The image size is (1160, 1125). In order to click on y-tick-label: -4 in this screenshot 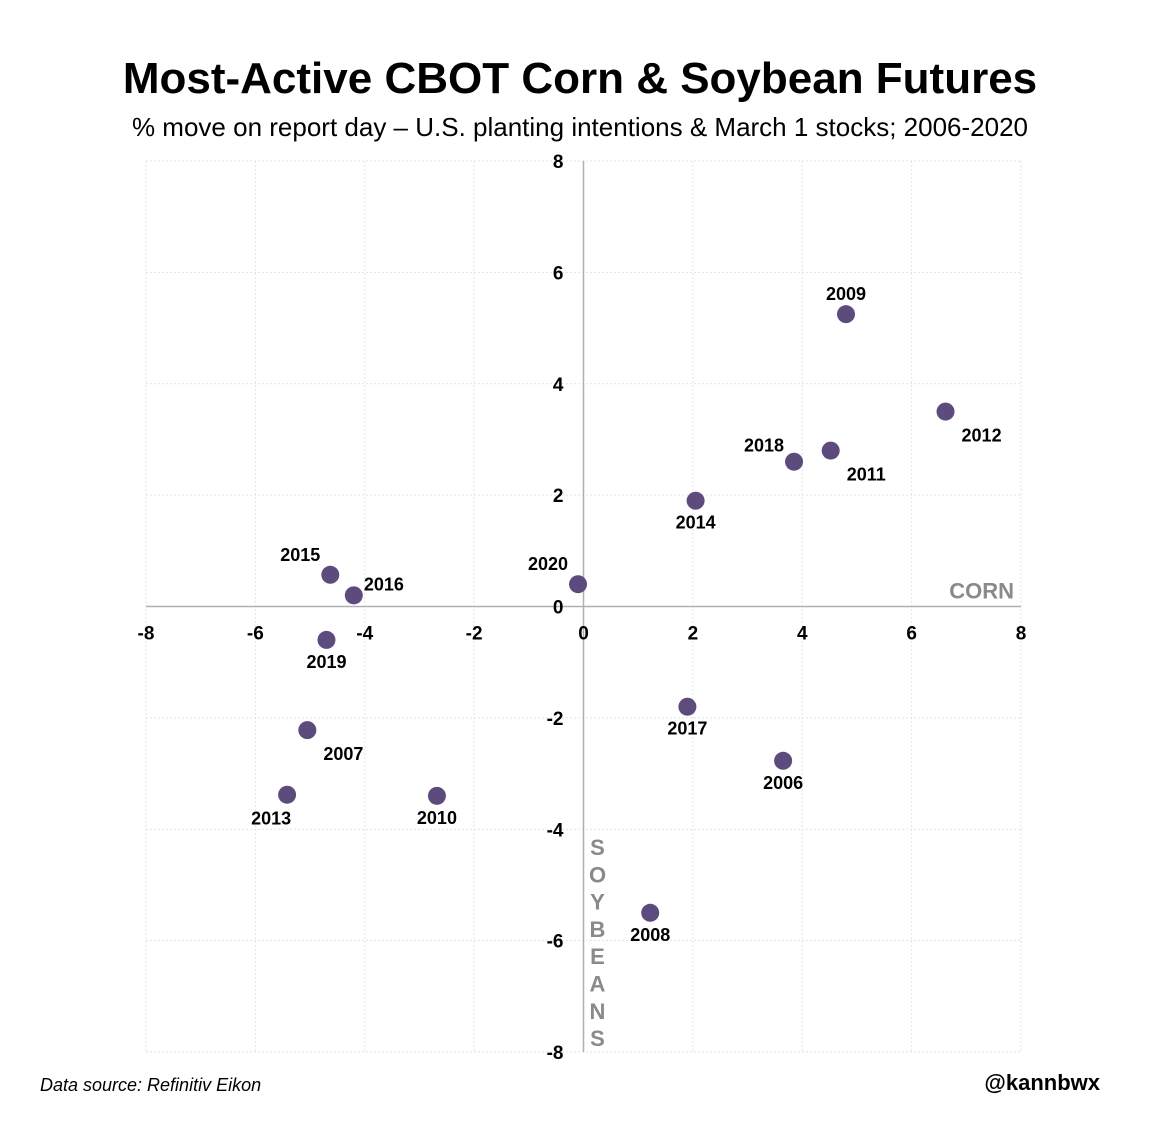, I will do `click(555, 830)`.